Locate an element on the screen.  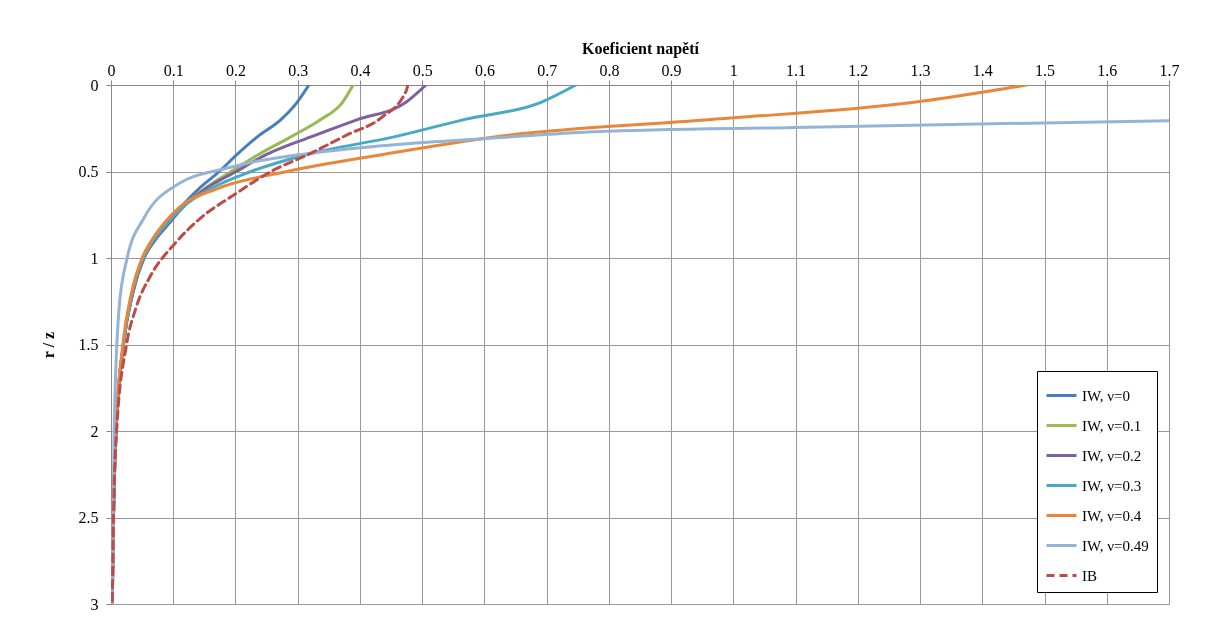
y-tick-label: 2.5 is located at coordinates (88, 517).